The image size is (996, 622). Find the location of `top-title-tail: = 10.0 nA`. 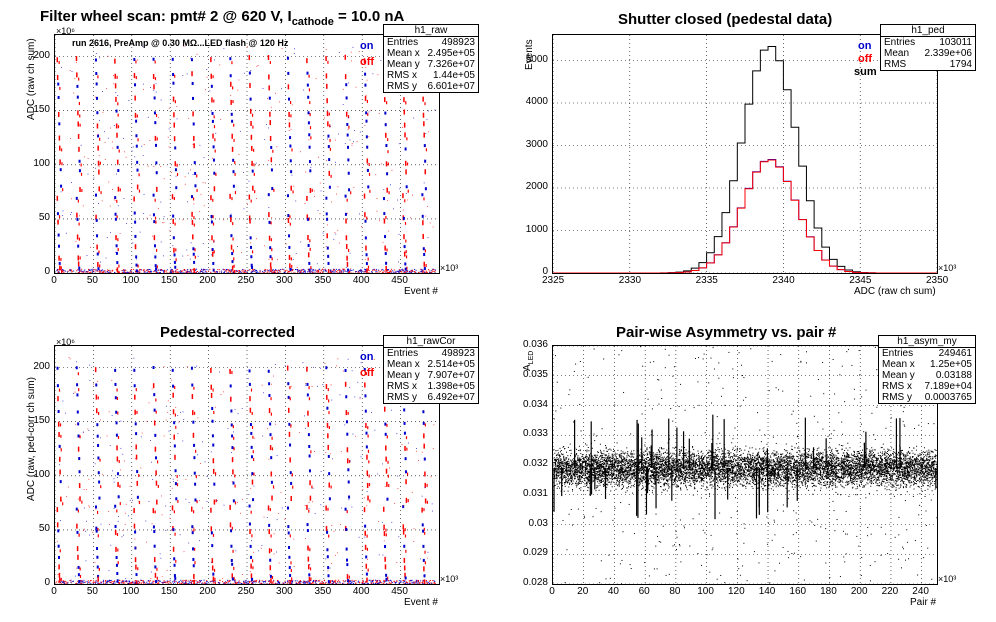

top-title-tail: = 10.0 nA is located at coordinates (369, 16).